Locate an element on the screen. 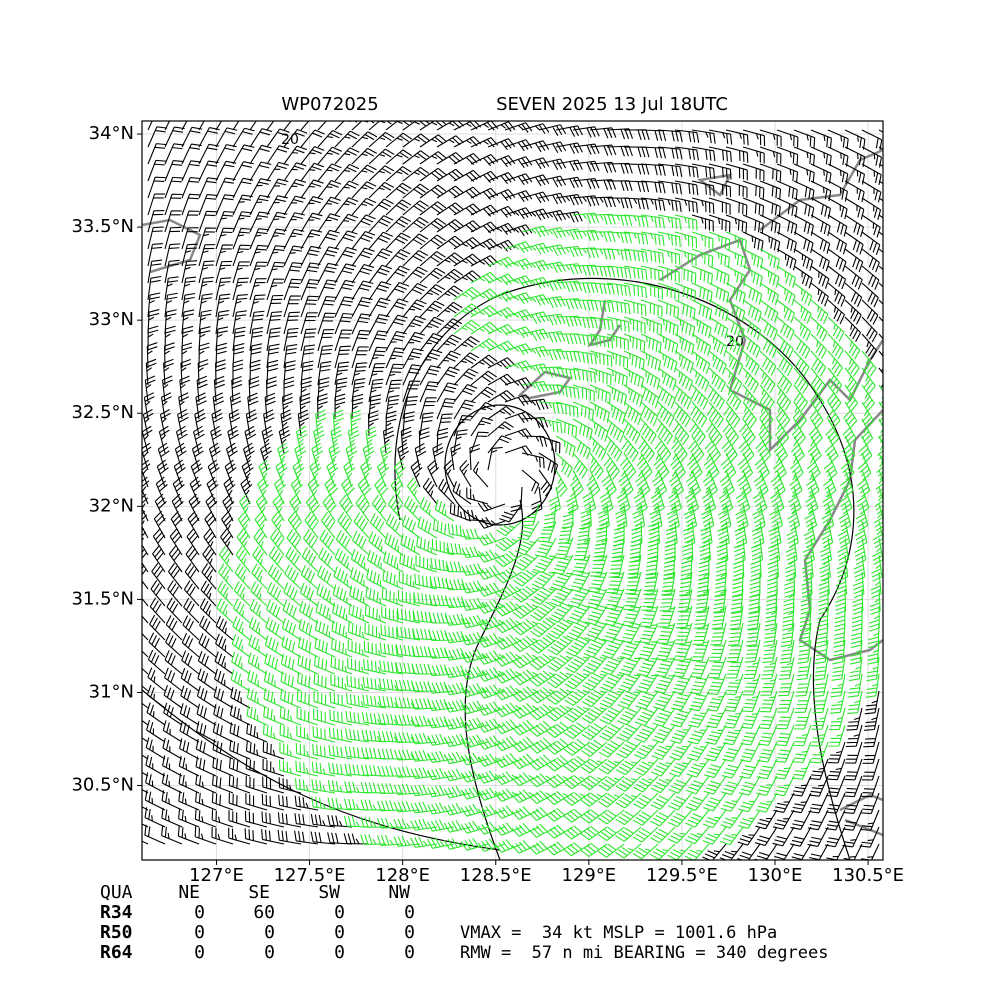  y-tick-label: 33.5°N is located at coordinates (102, 226).